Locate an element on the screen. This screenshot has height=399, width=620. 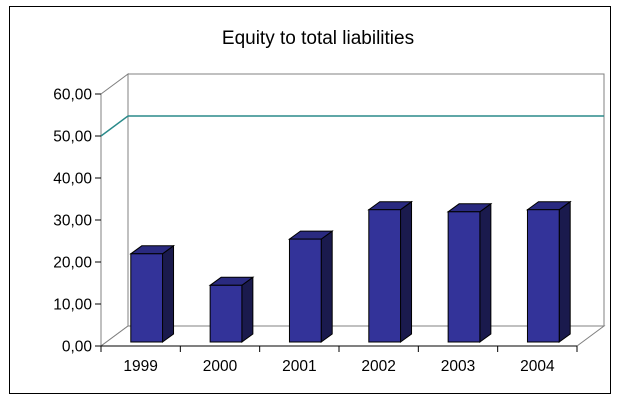
y-axis-ticks: 0,00 10,00 20,00 30,00 40,00 50,00 60,00 is located at coordinates (77, 221).